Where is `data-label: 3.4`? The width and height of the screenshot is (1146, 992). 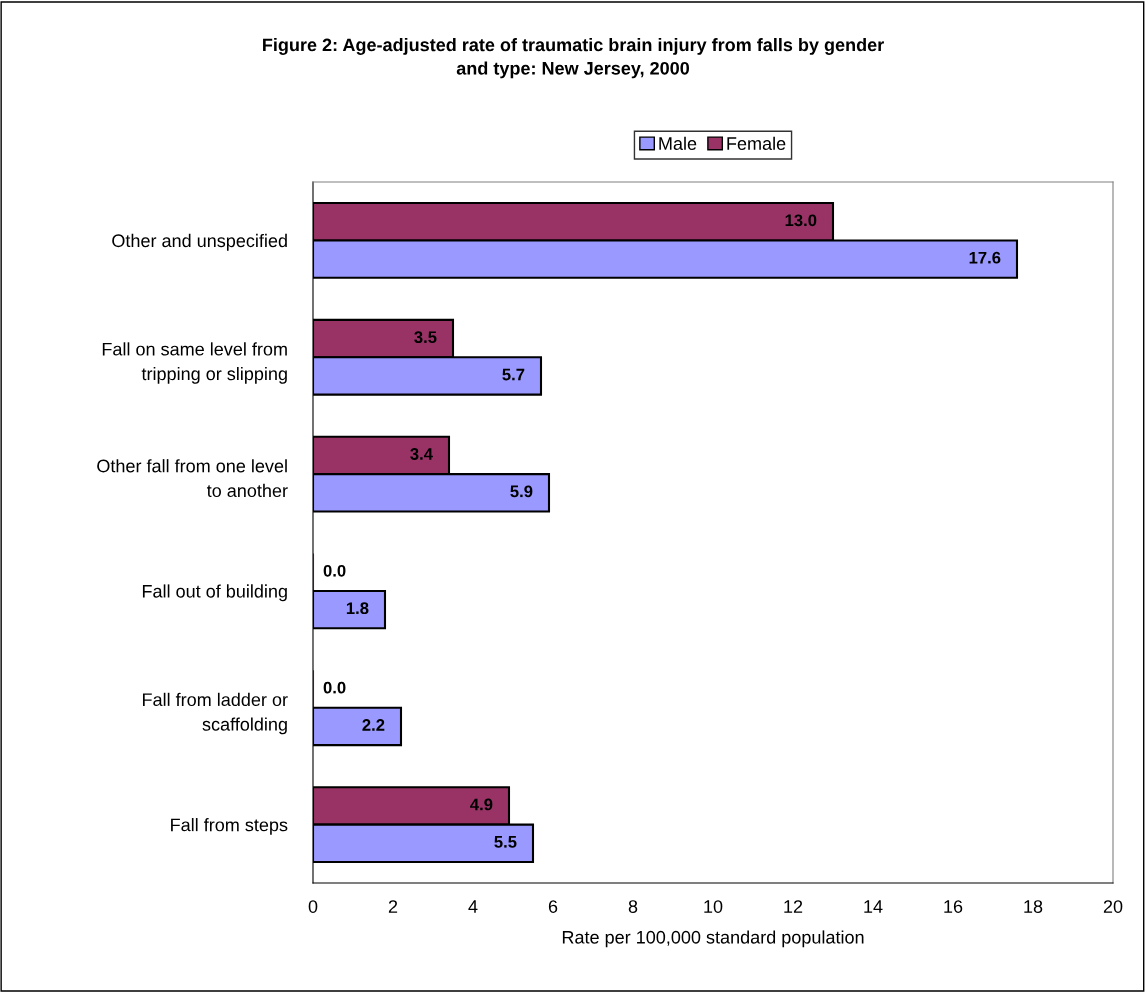
data-label: 3.4 is located at coordinates (421, 454).